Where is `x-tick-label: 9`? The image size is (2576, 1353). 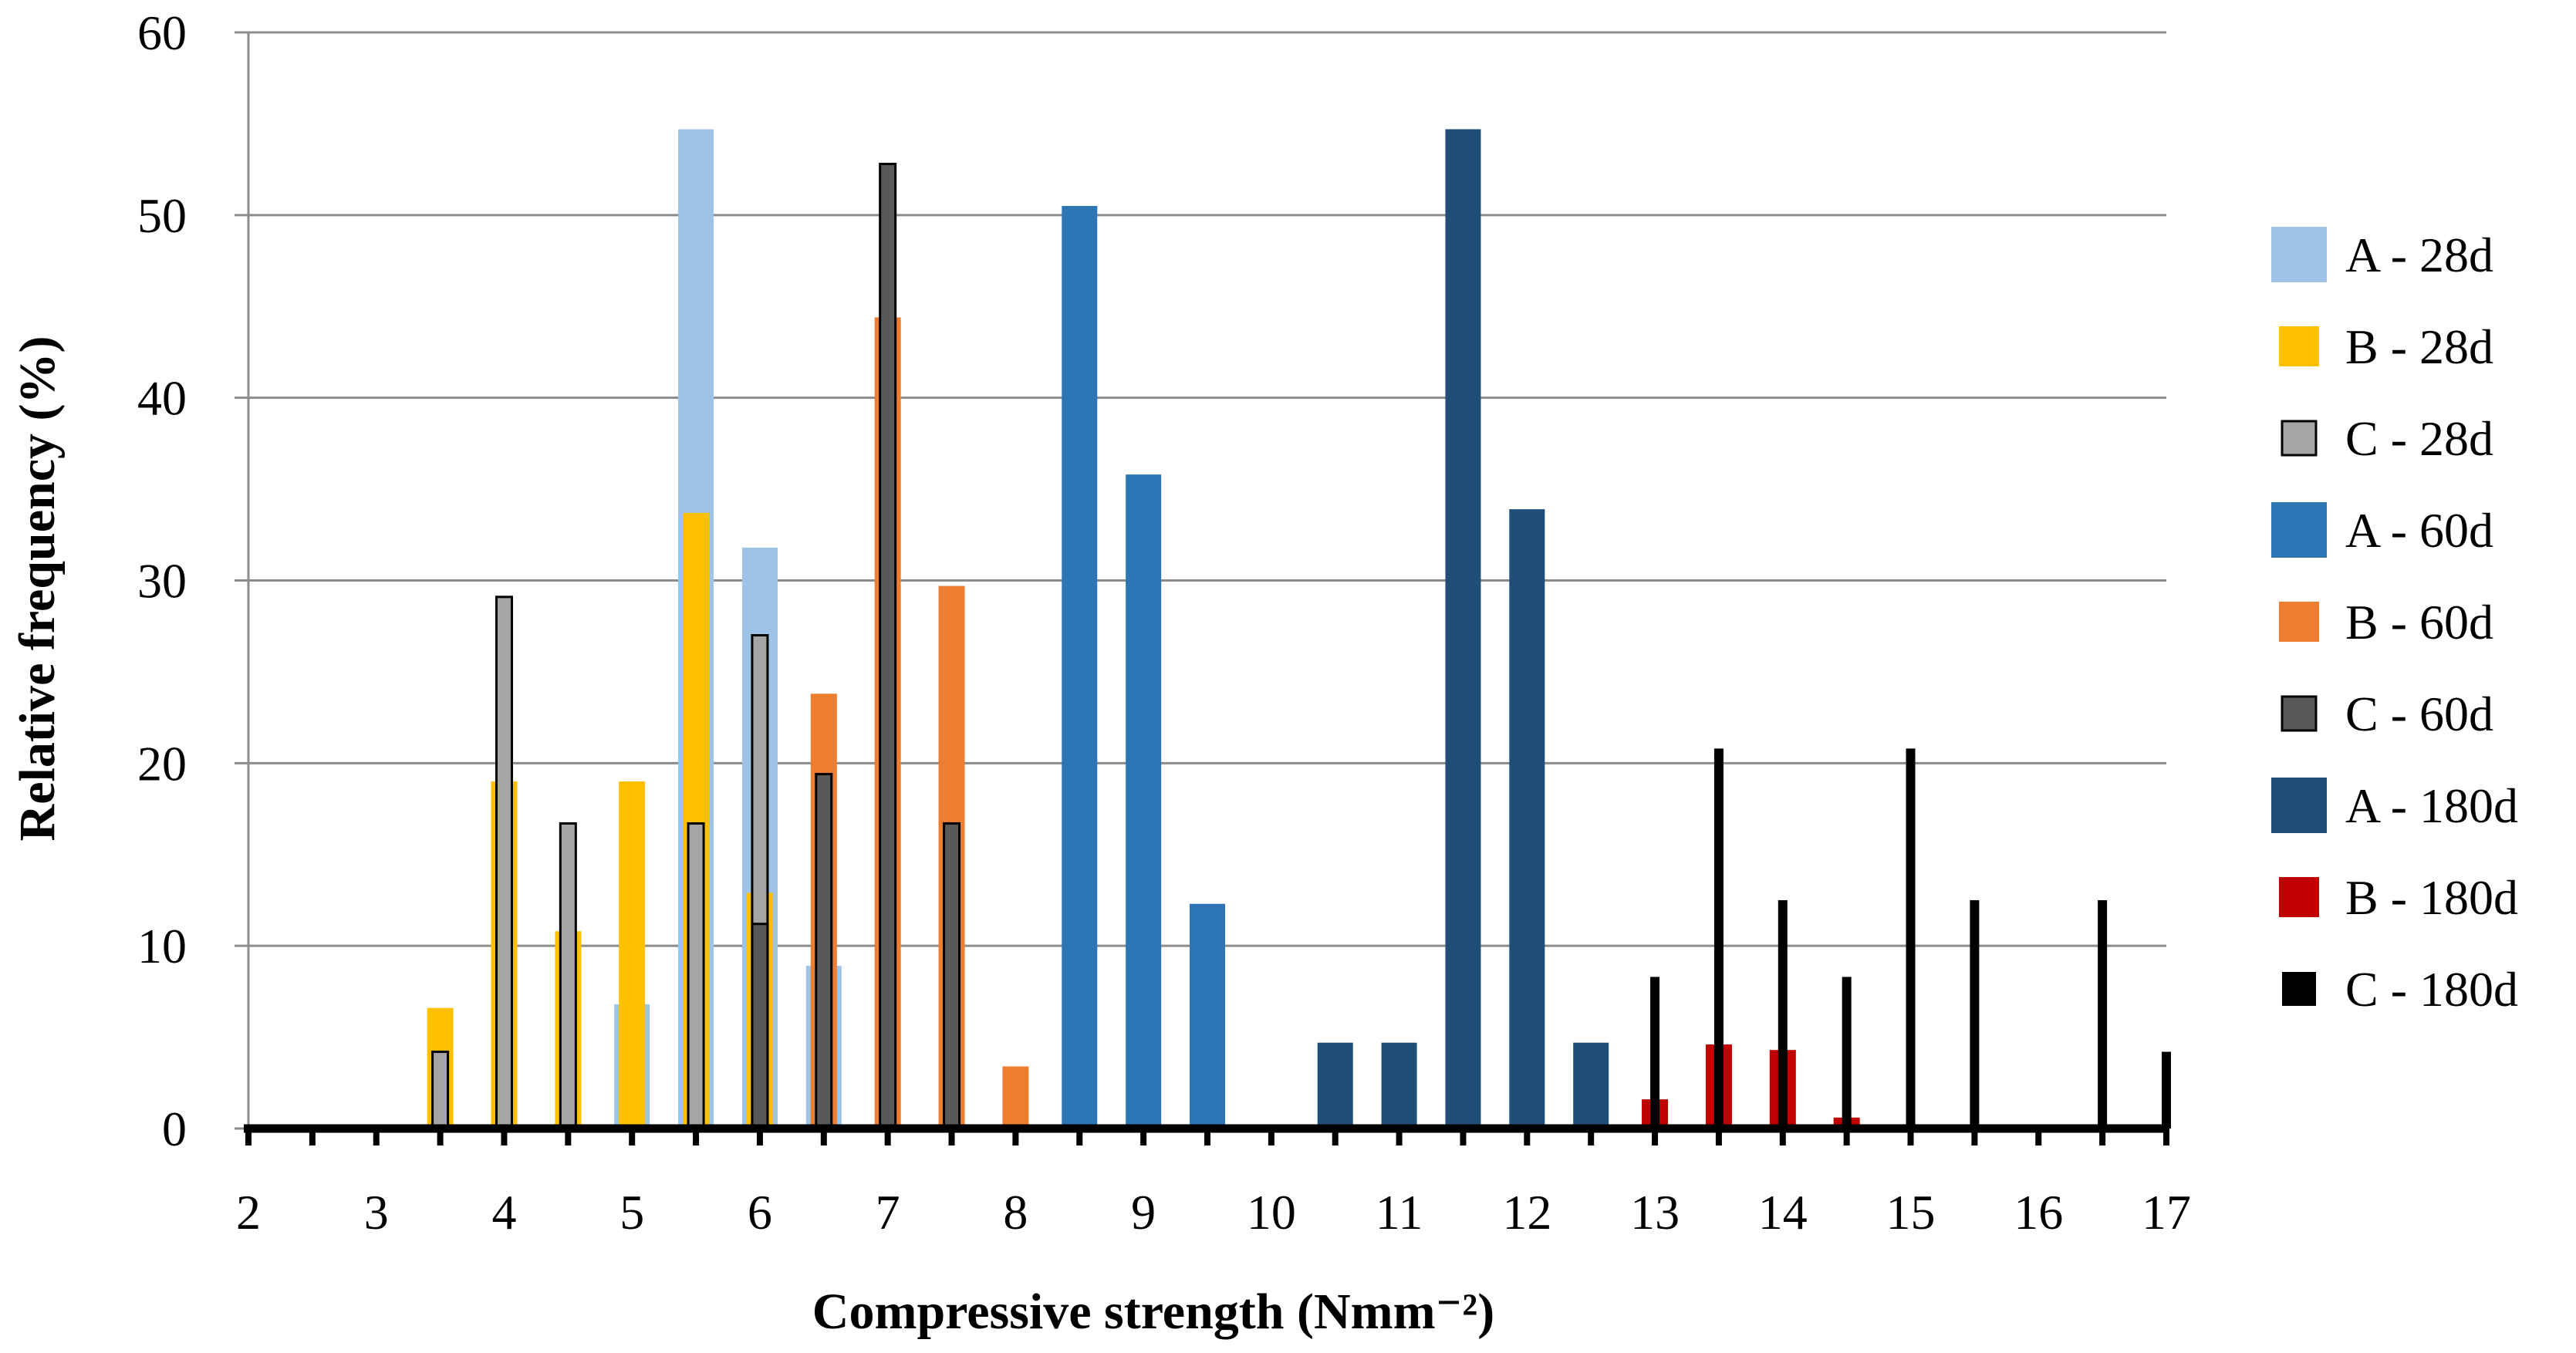 x-tick-label: 9 is located at coordinates (1143, 1212).